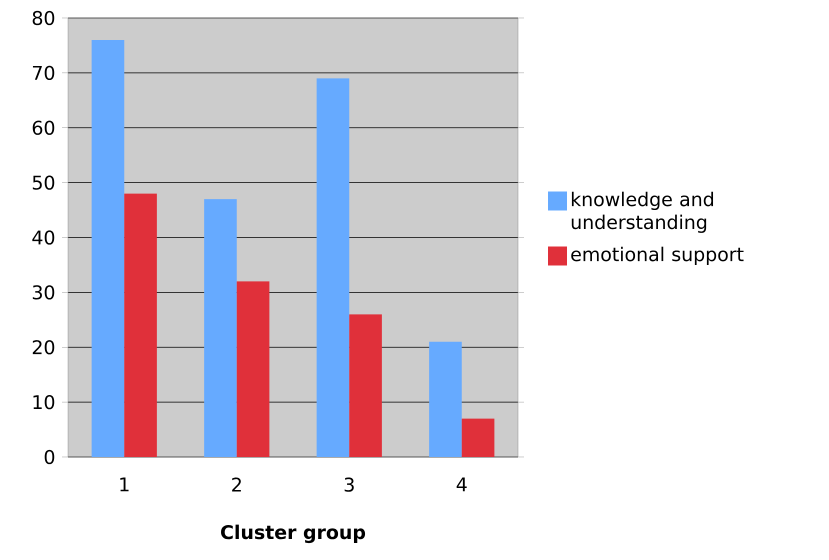  Describe the element at coordinates (43, 402) in the screenshot. I see `y-tick-label: 10` at that location.